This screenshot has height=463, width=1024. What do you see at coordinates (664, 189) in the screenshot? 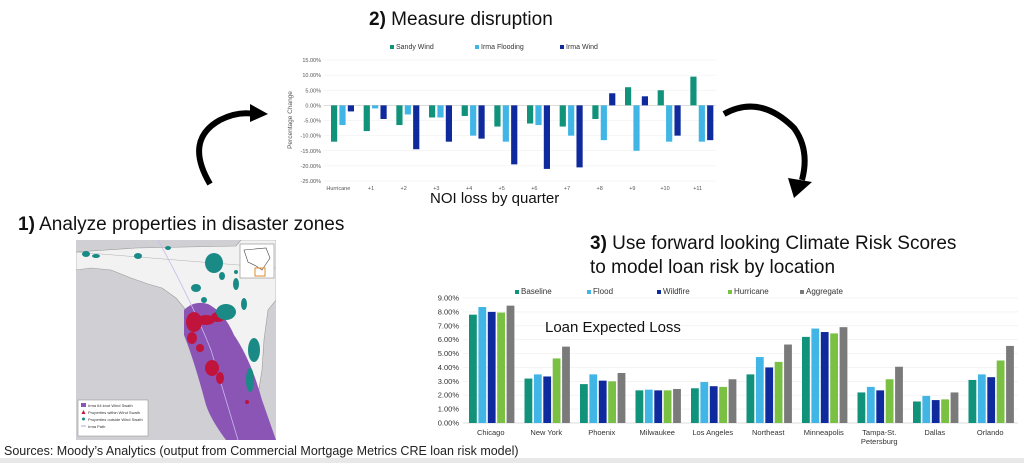
I see `x-tick-label: +10` at bounding box center [664, 189].